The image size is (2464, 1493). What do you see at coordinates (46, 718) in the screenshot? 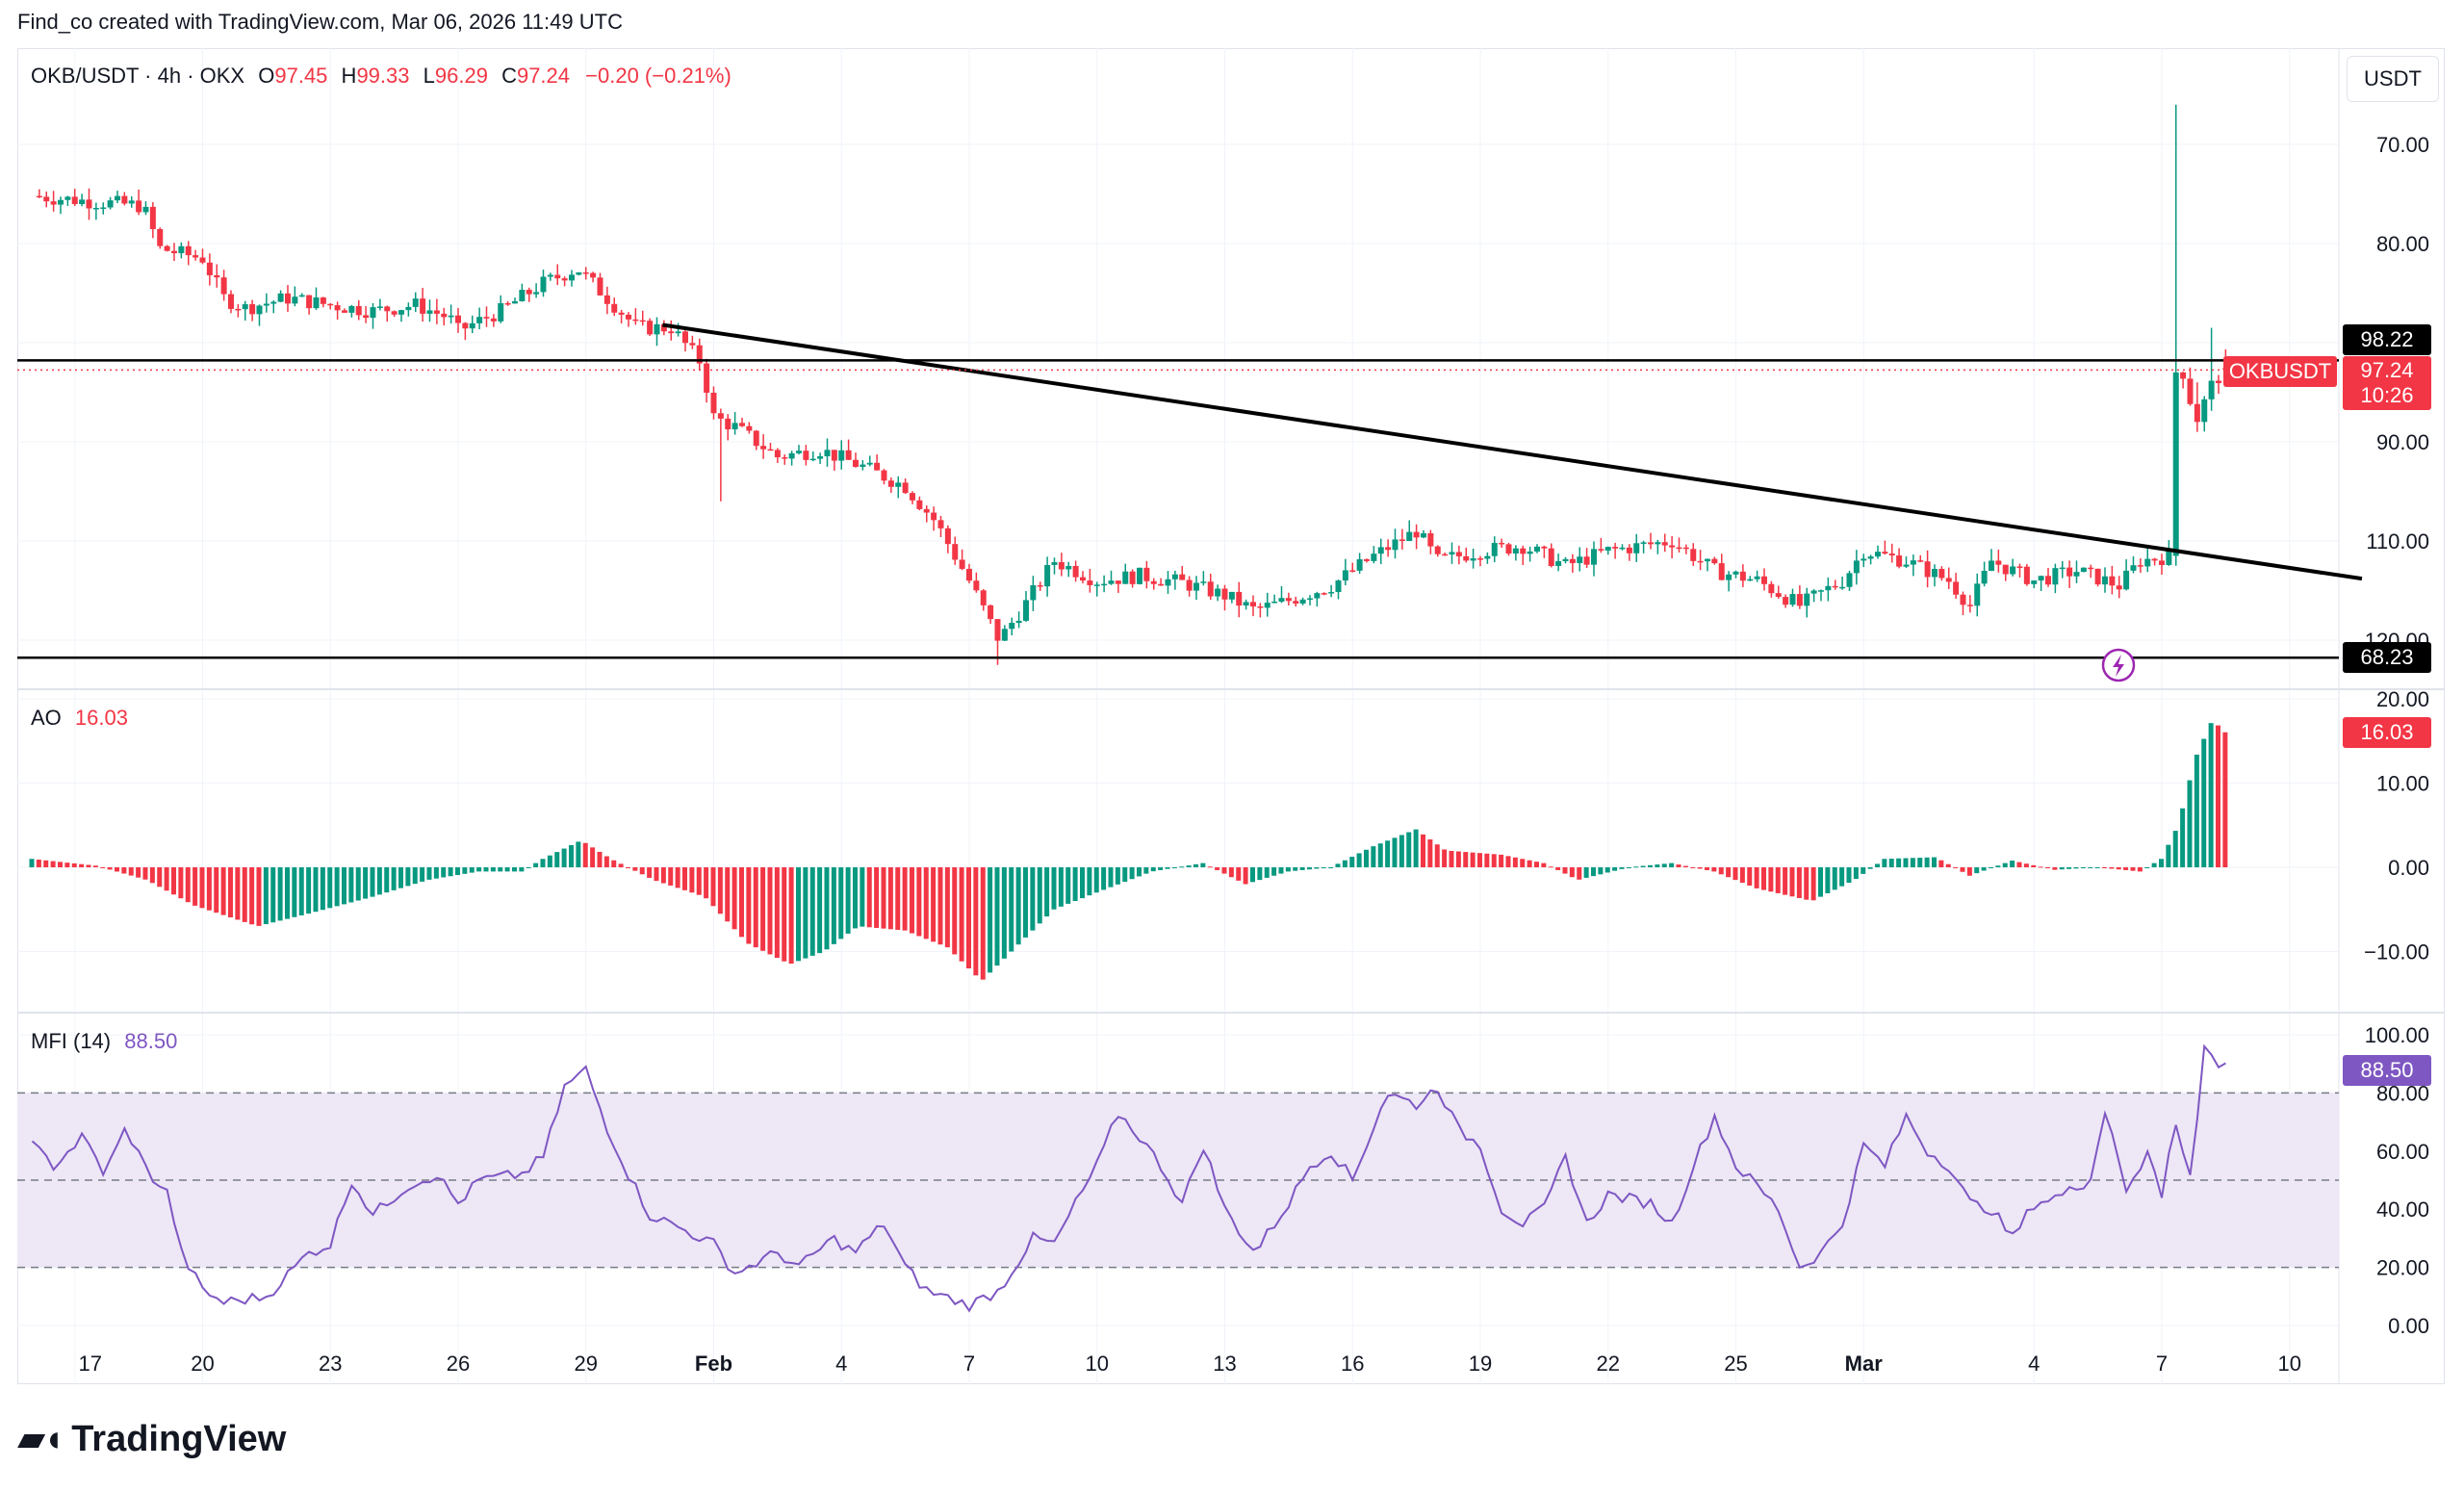
I see `ao-name: AO` at bounding box center [46, 718].